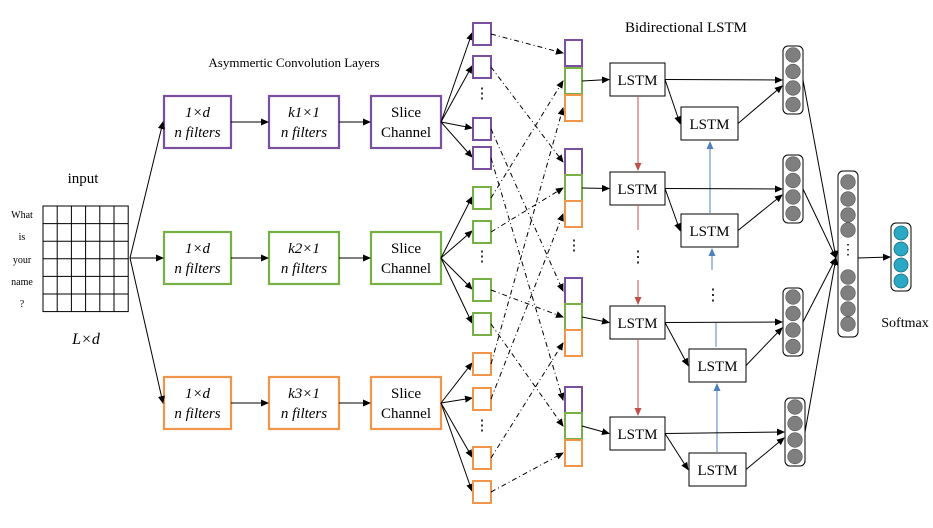 Image resolution: width=933 pixels, height=528 pixels. What do you see at coordinates (406, 258) in the screenshot?
I see `slice-channel-box` at bounding box center [406, 258].